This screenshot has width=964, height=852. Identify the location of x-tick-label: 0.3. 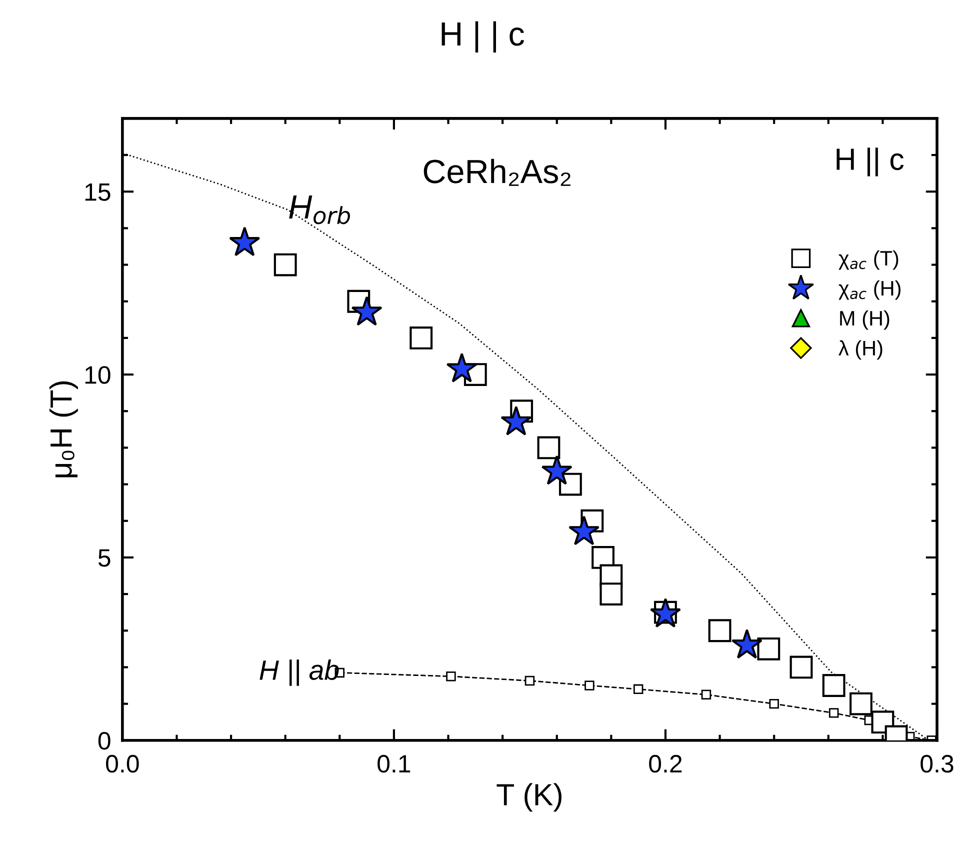
(937, 763).